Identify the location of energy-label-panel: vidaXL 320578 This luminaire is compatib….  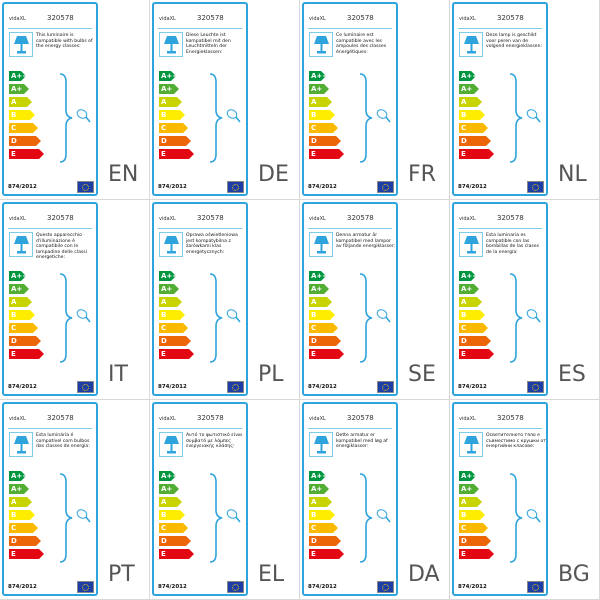
(75, 100).